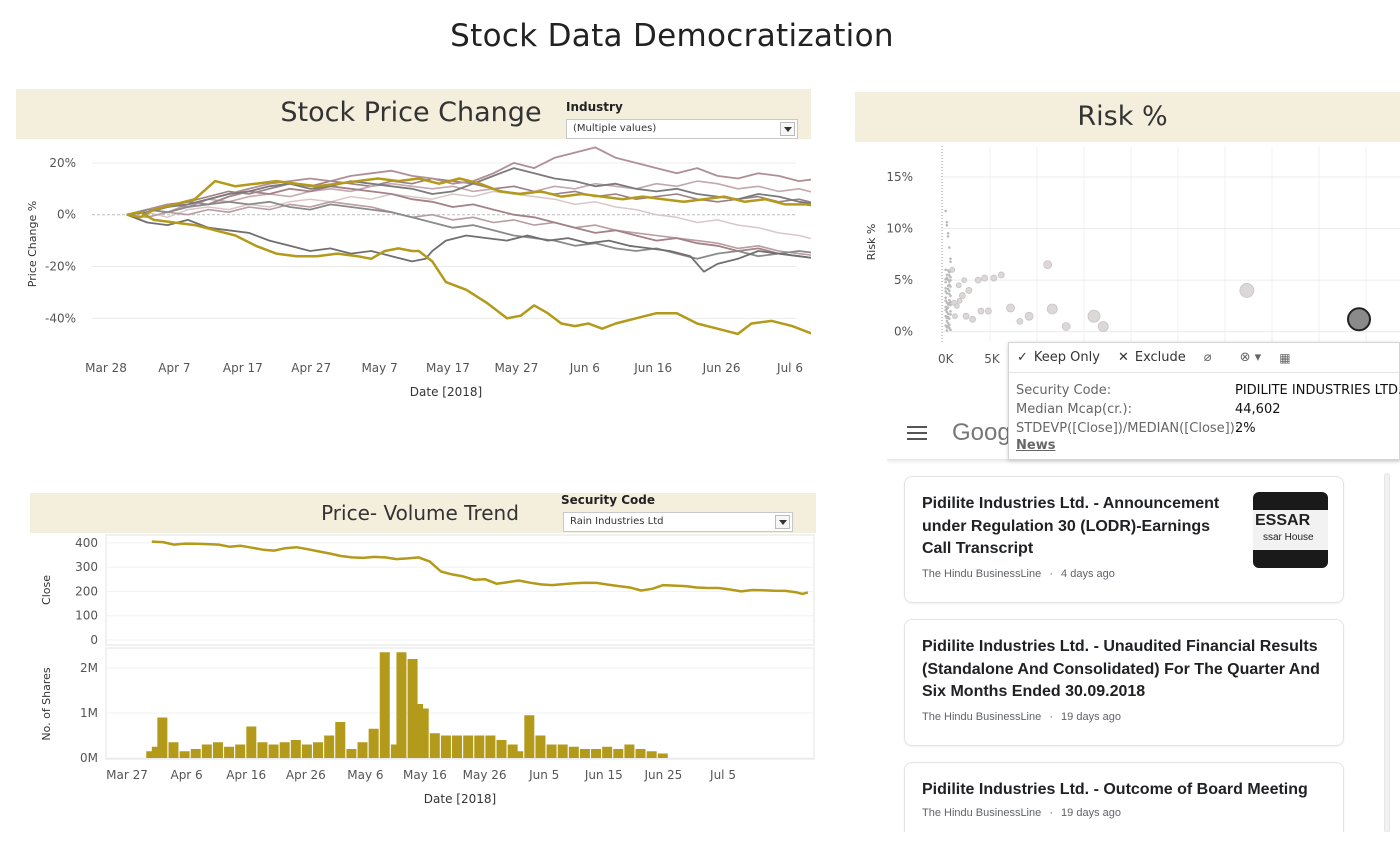 Image resolution: width=1400 pixels, height=861 pixels. Describe the element at coordinates (1036, 445) in the screenshot. I see `tooltip-news-link: News` at that location.